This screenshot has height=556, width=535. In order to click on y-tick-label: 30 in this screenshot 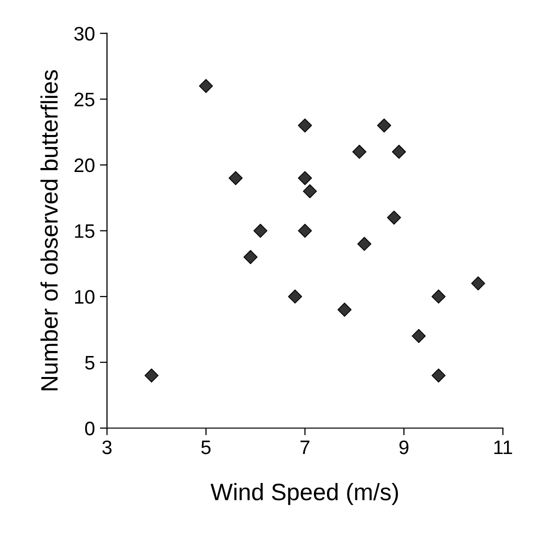, I will do `click(84, 33)`.